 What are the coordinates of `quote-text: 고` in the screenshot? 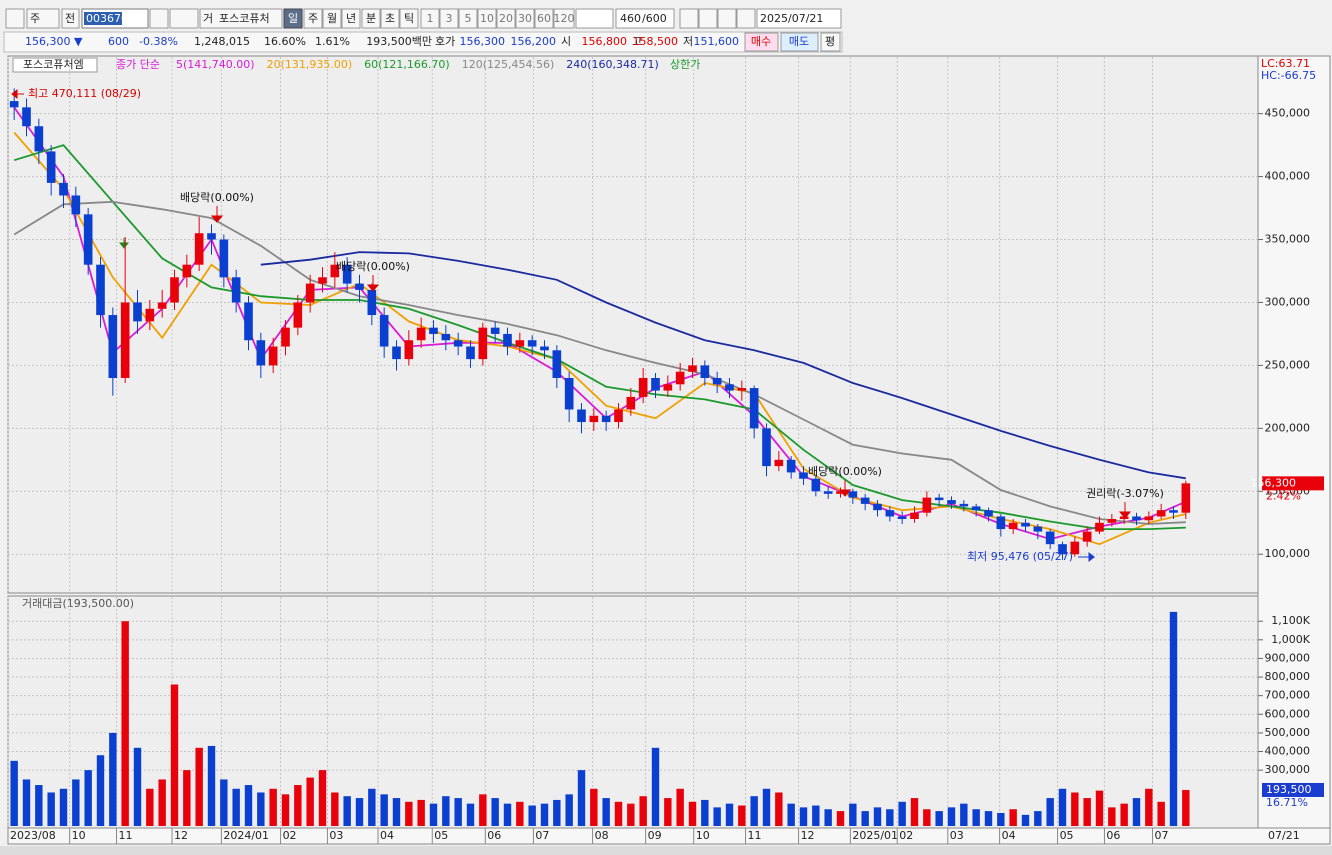 It's located at (637, 41).